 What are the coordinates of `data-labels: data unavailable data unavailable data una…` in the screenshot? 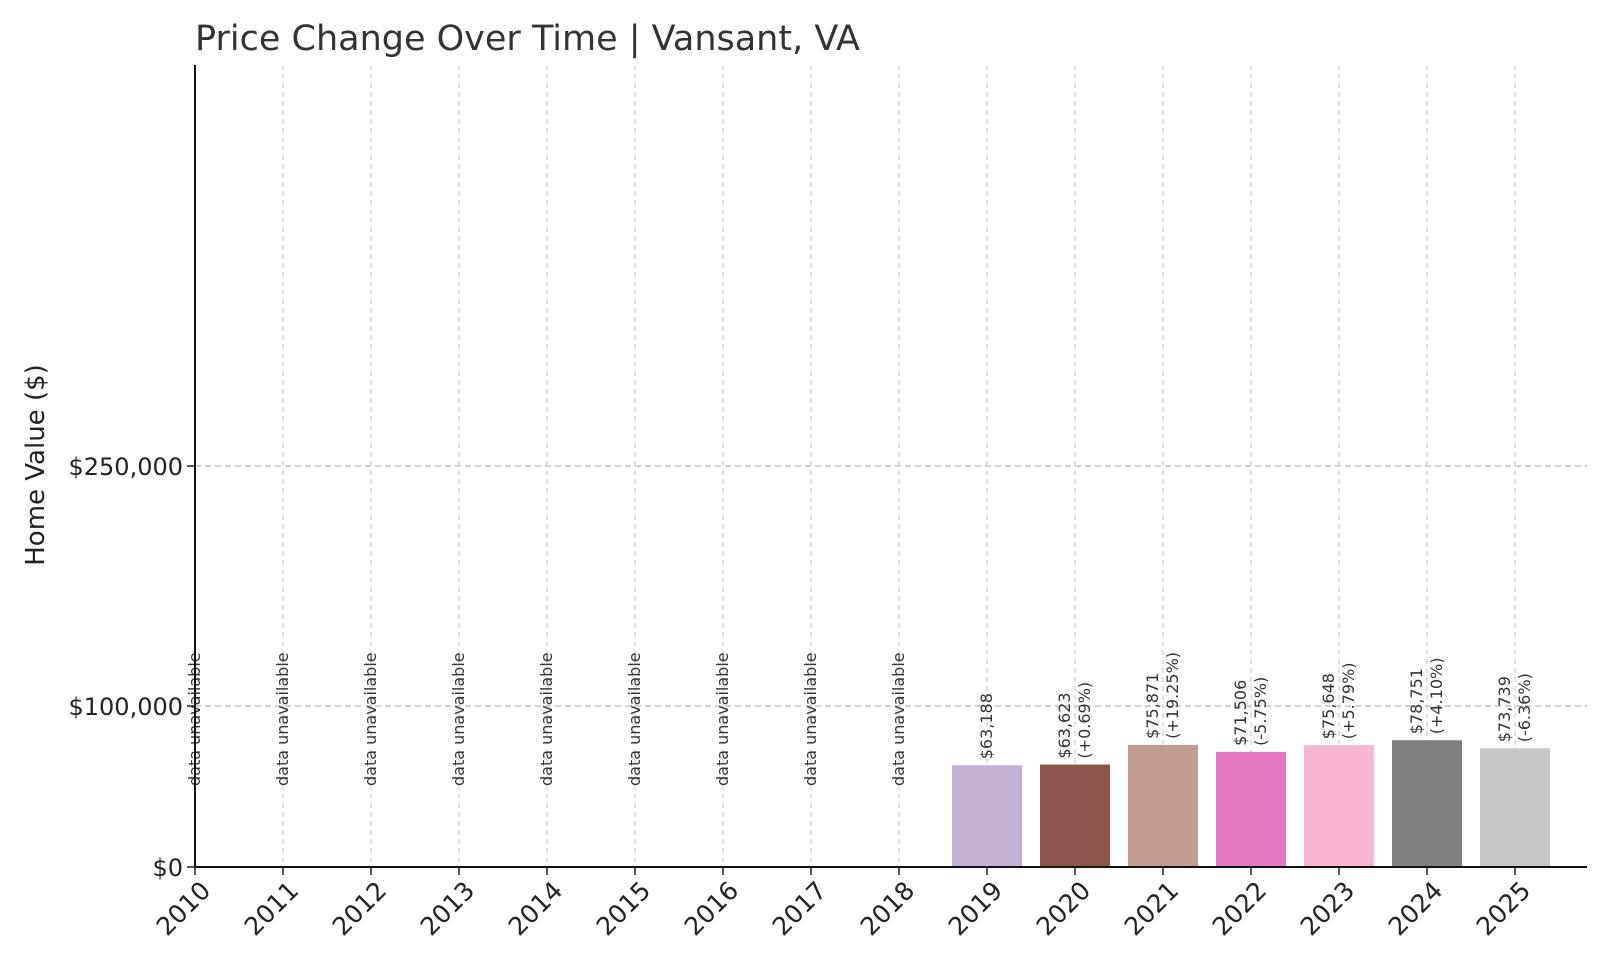 It's located at (859, 719).